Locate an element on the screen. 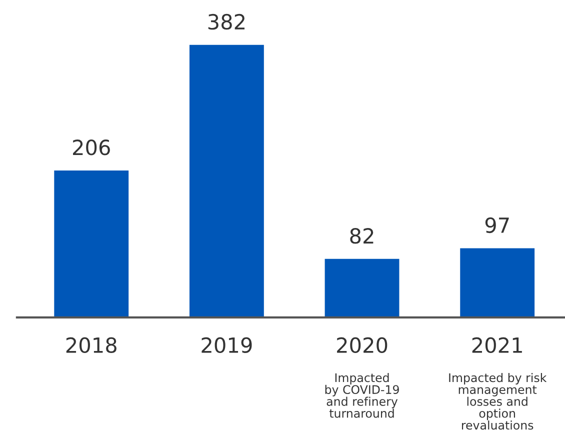 Image resolution: width=565 pixels, height=444 pixels. x-tick-label: 2021 is located at coordinates (497, 345).